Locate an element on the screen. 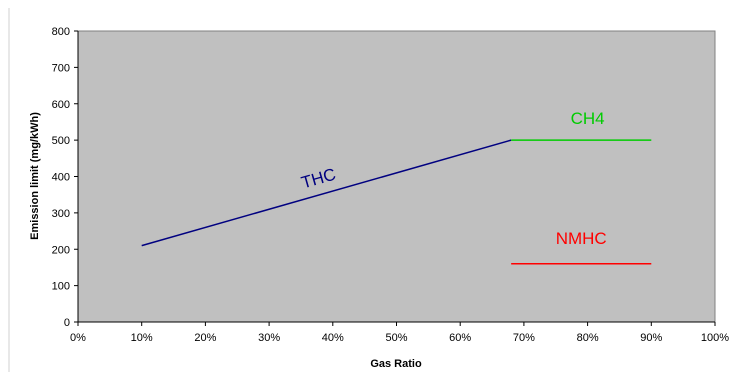  y-tick-label: 300 is located at coordinates (61, 214).